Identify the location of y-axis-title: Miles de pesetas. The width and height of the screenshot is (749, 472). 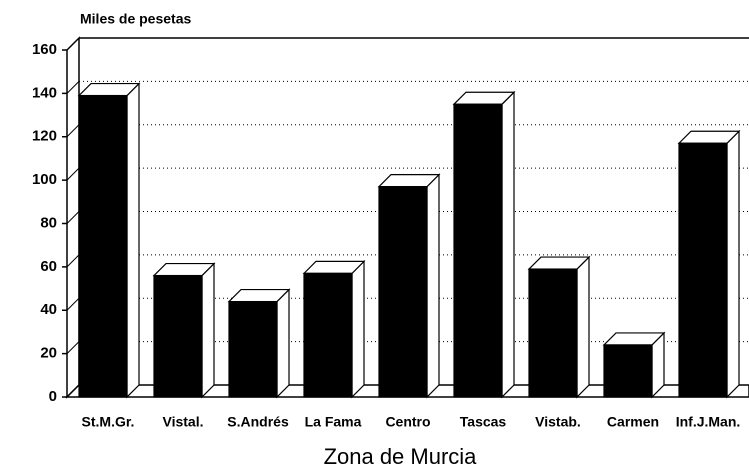
(135, 19).